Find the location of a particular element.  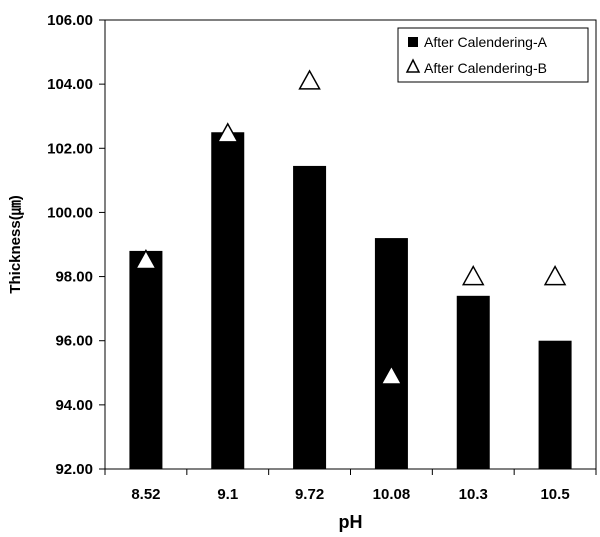

y-axis-title: Thickness(㎛) is located at coordinates (16, 244).